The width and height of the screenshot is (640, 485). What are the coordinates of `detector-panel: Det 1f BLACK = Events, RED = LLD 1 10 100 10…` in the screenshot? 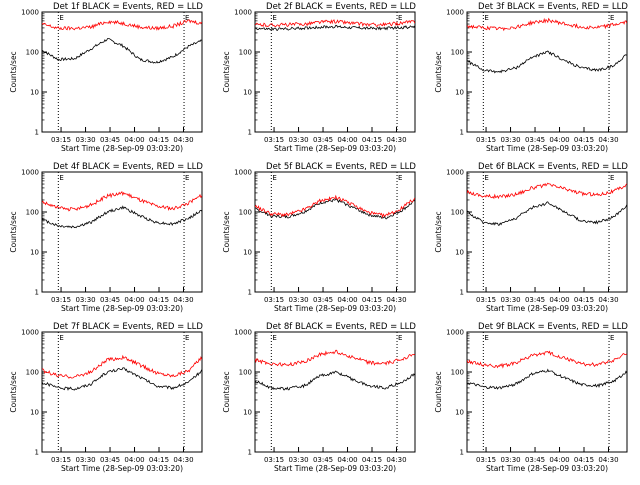 It's located at (106, 77).